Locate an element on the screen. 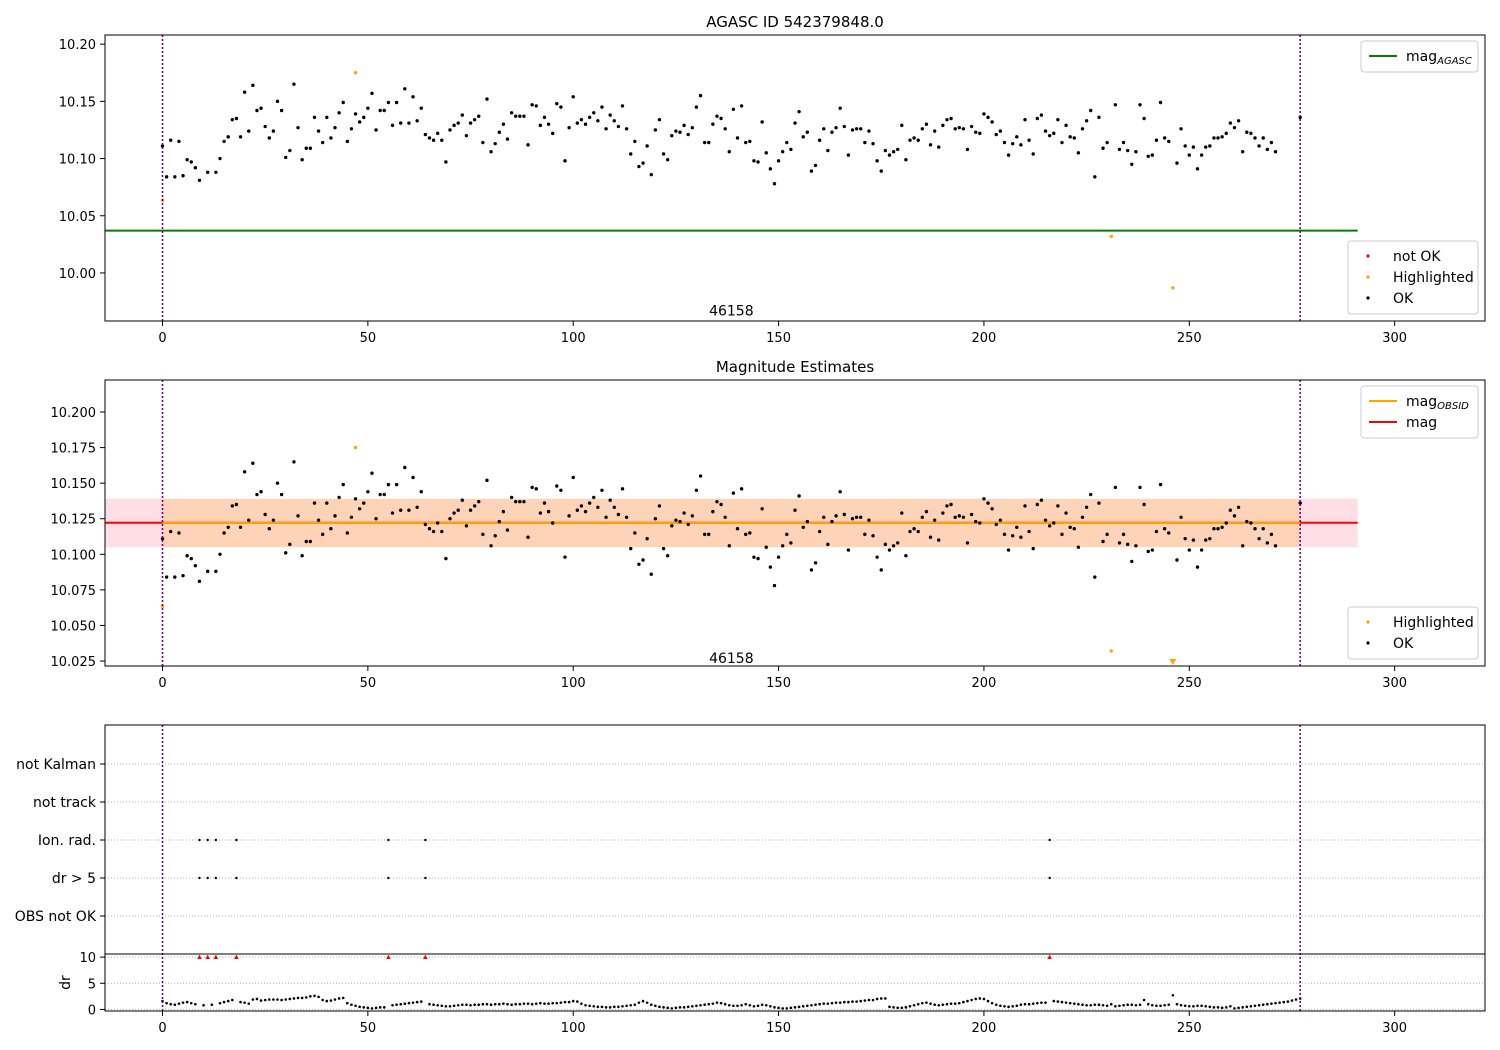 The image size is (1500, 1050). y-tick-label: 10.075 is located at coordinates (74, 591).